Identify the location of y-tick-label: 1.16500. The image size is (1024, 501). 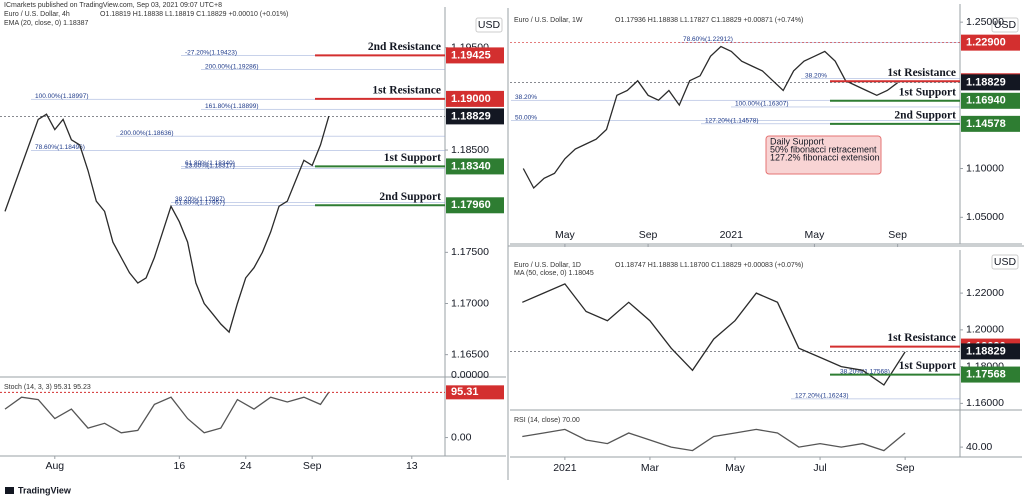
(470, 354).